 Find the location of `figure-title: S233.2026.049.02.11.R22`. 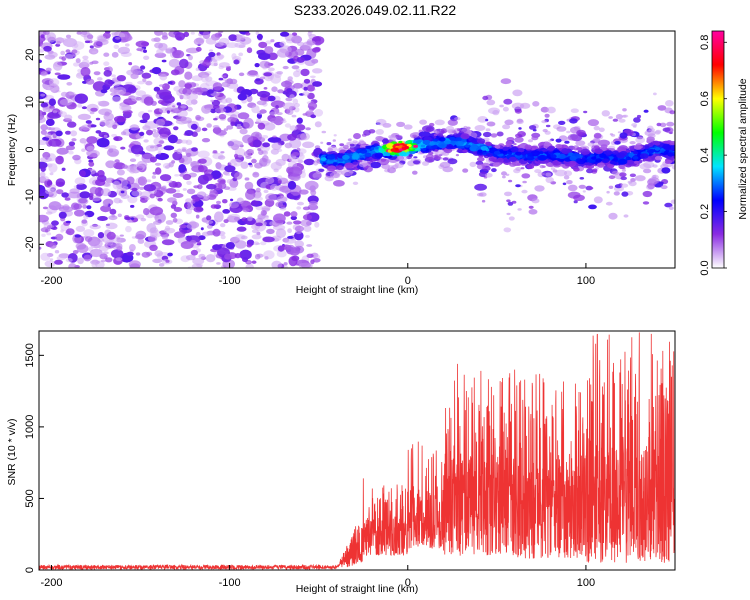

figure-title: S233.2026.049.02.11.R22 is located at coordinates (375, 10).